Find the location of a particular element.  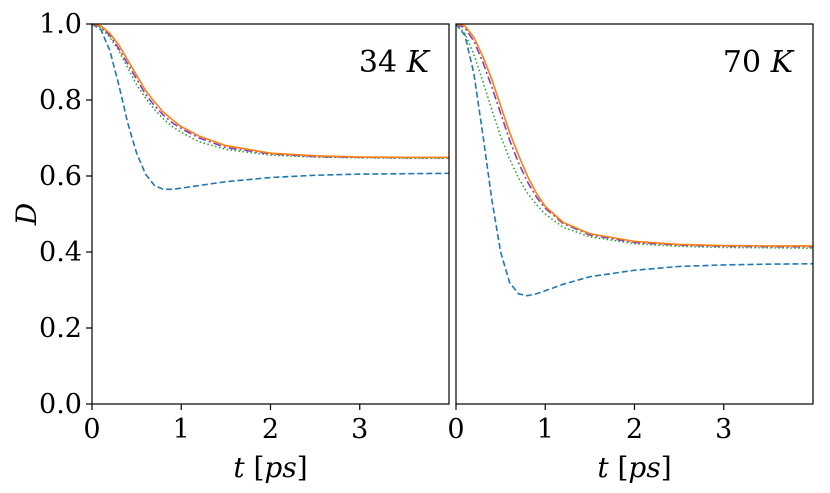

panel-label-70k: 70 K is located at coordinates (759, 62).